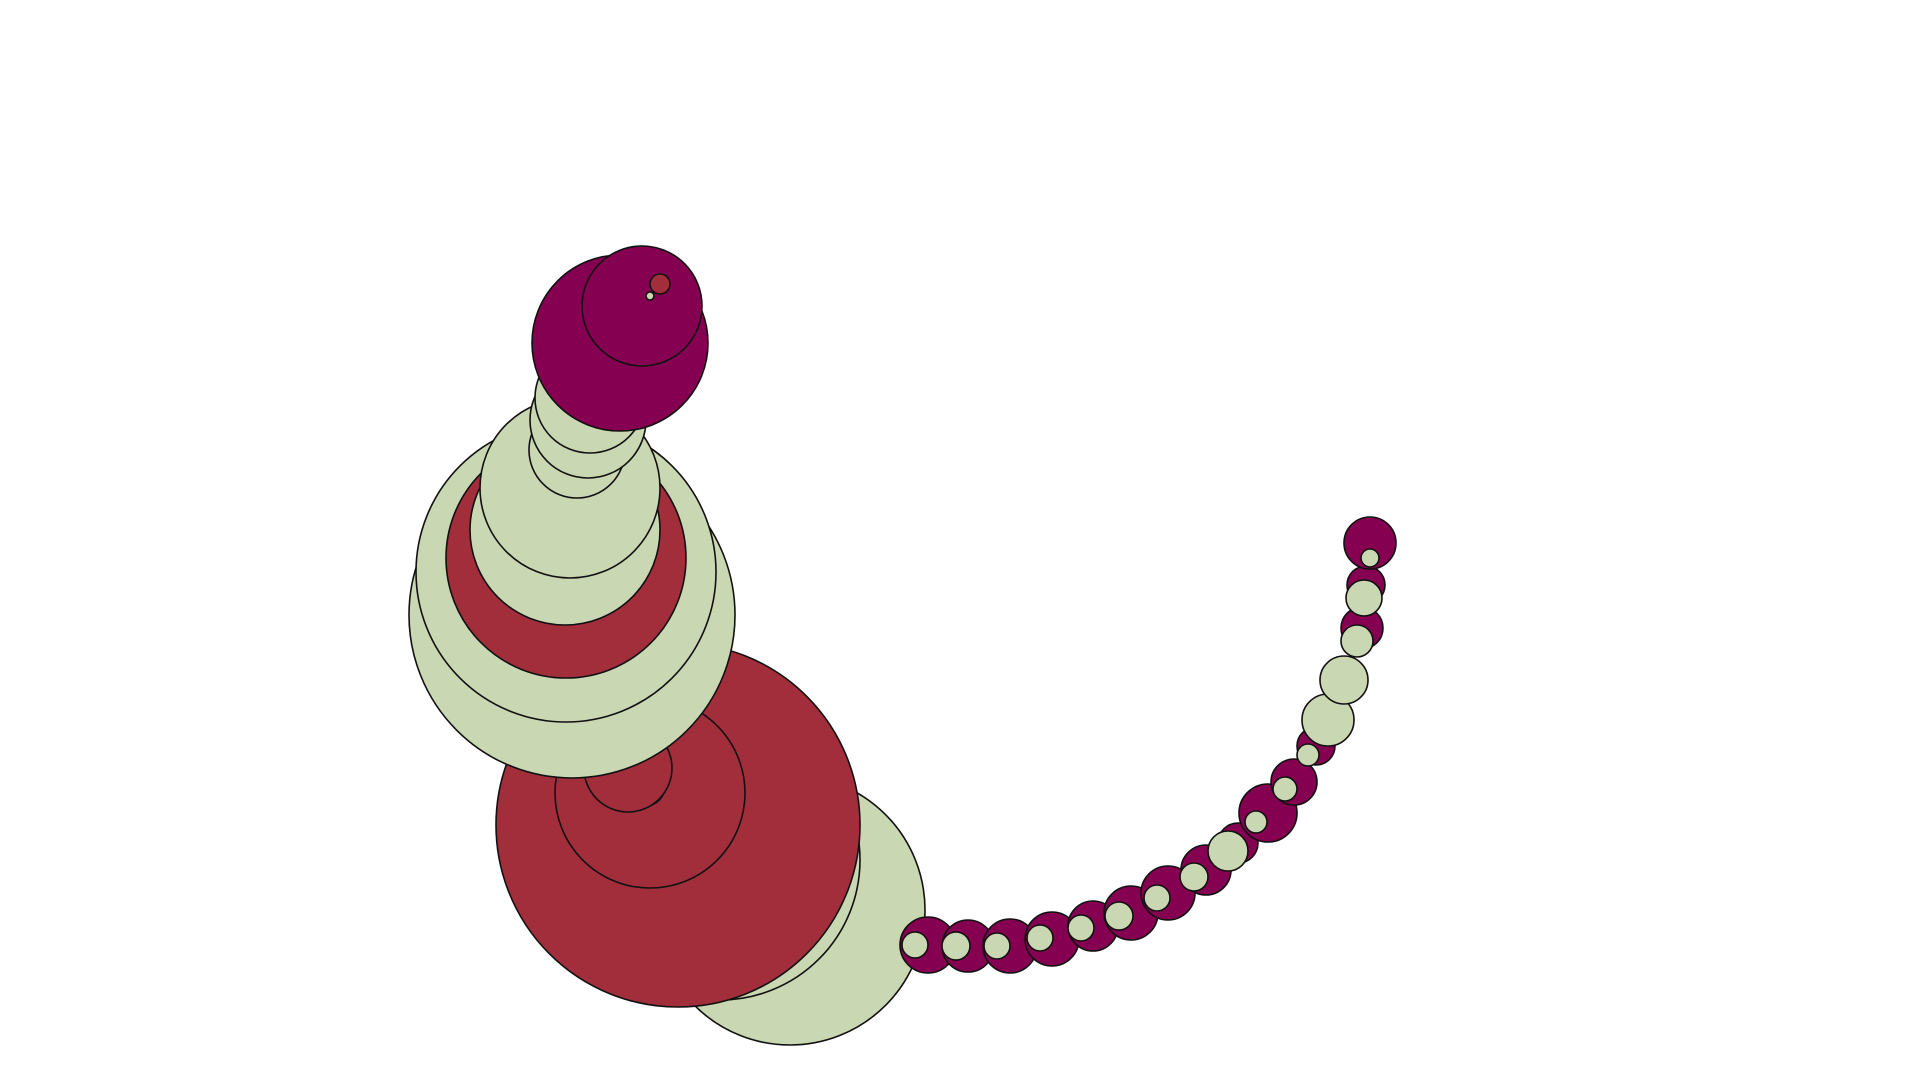 The image size is (1920, 1080). What do you see at coordinates (642, 306) in the screenshot?
I see `magenta-circle` at bounding box center [642, 306].